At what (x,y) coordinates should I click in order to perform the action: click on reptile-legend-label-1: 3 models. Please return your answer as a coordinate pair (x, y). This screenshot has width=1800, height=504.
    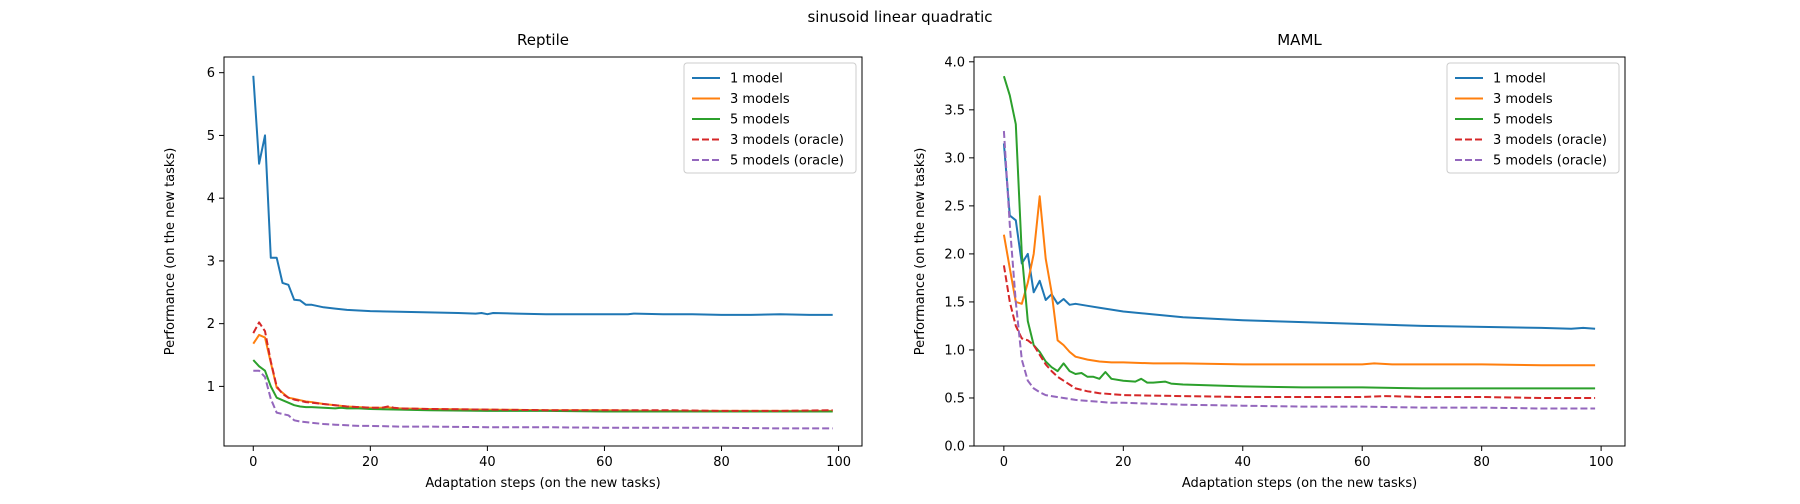
    Looking at the image, I should click on (760, 99).